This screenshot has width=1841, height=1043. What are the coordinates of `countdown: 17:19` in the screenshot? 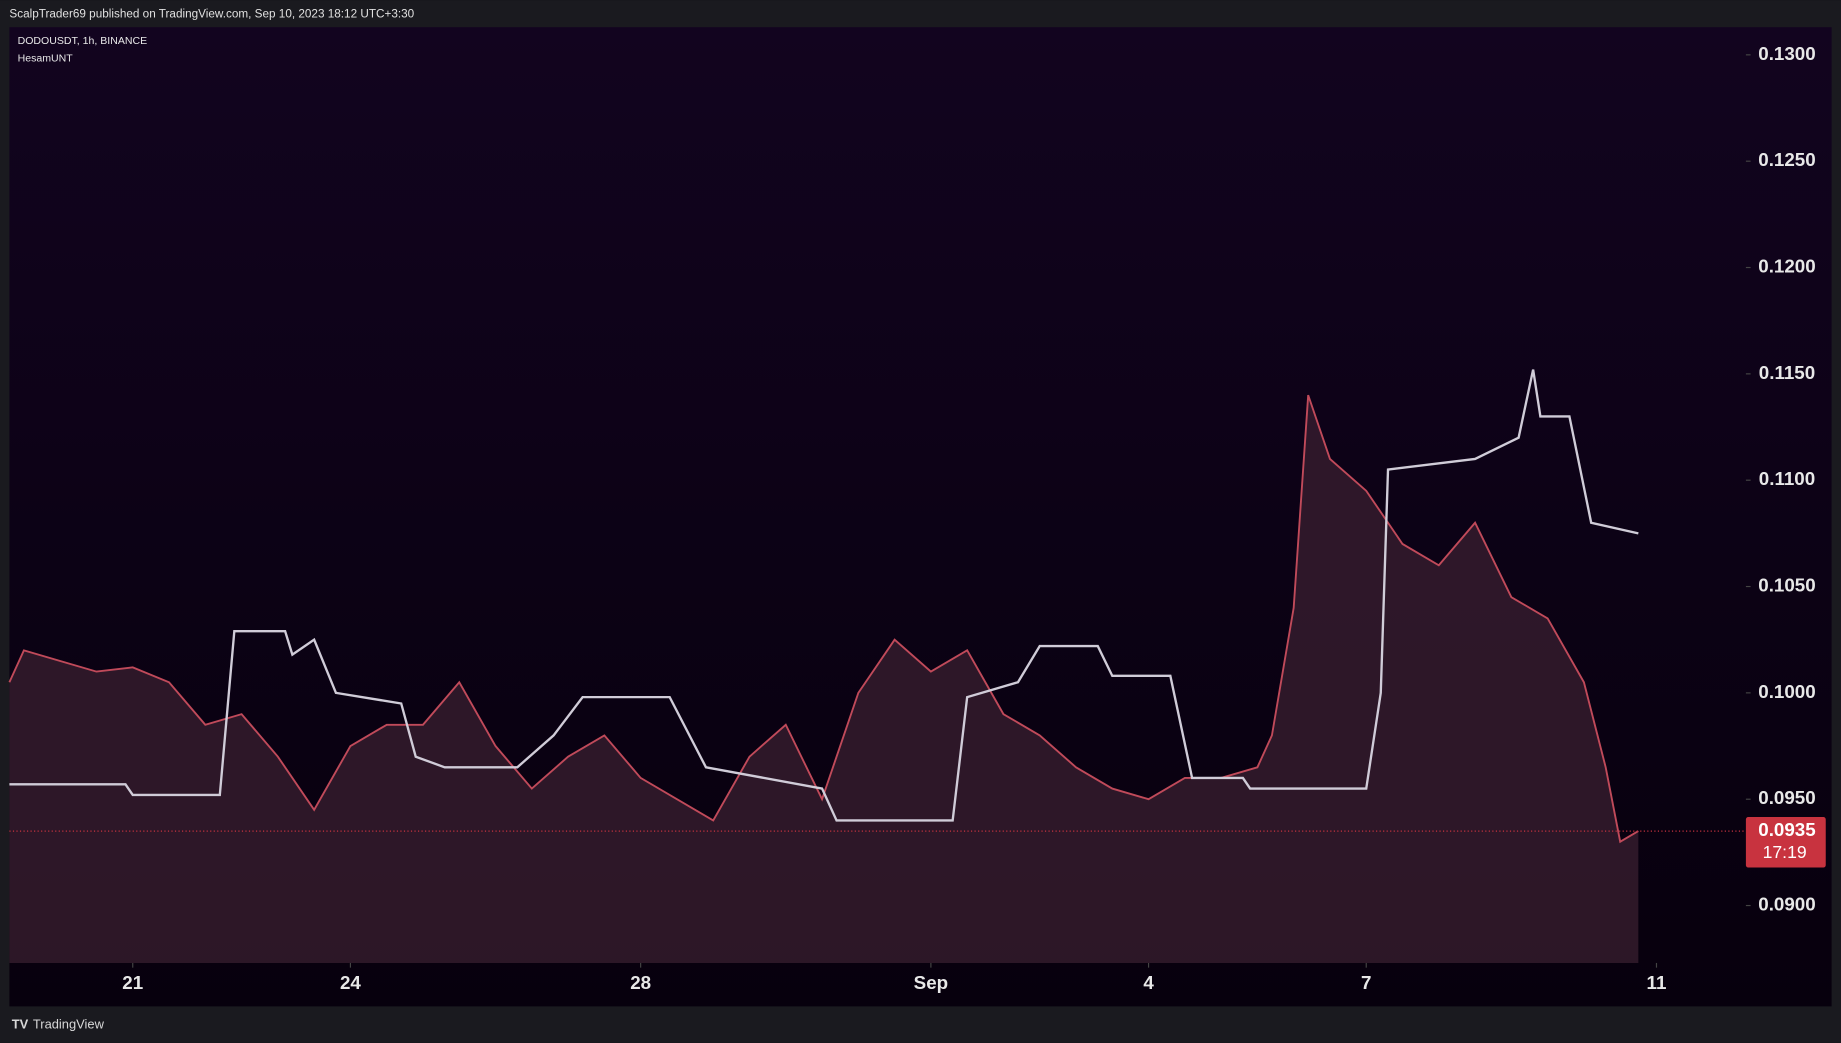 It's located at (1785, 852).